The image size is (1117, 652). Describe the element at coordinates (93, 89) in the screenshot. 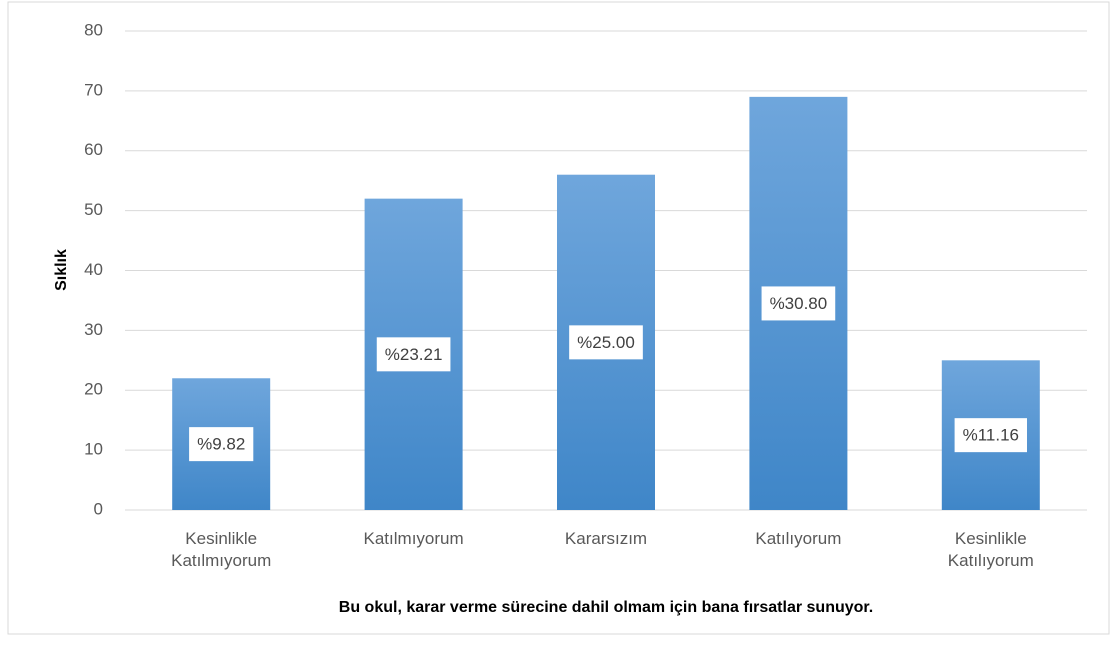

I see `y-tick-label: 70` at that location.